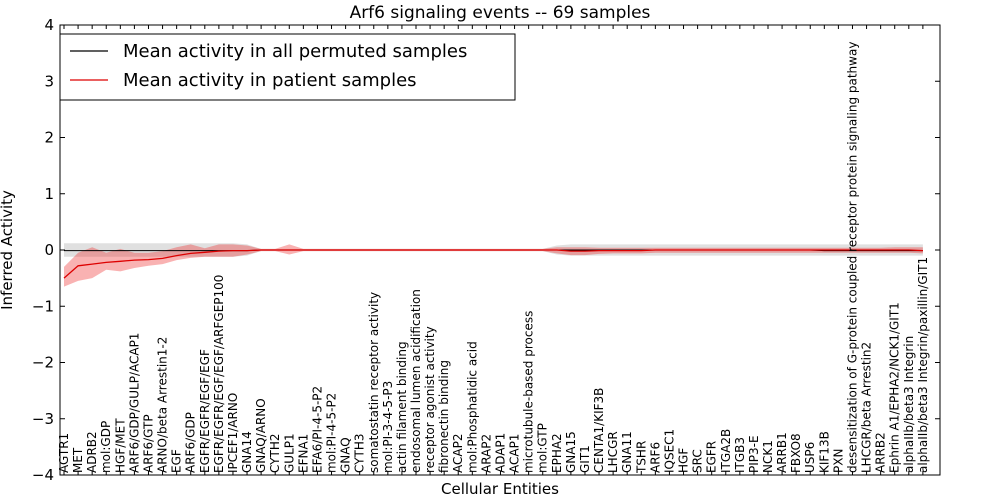 The height and width of the screenshot is (500, 1000). Describe the element at coordinates (500, 13) in the screenshot. I see `chart-title: Arf6 signaling events -- 69 samples` at that location.